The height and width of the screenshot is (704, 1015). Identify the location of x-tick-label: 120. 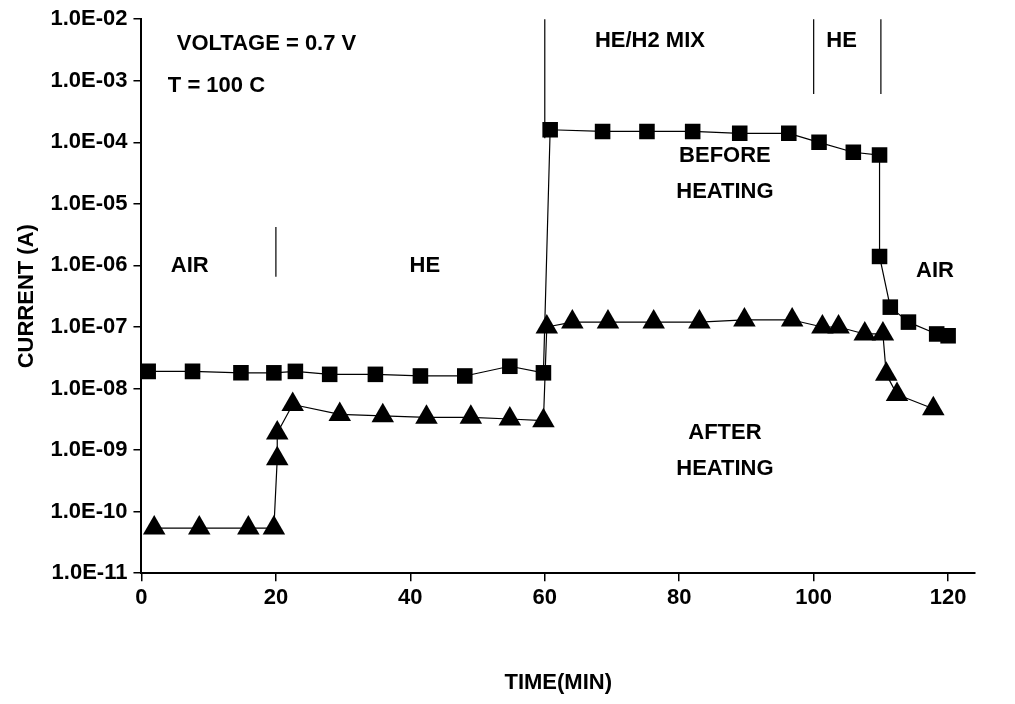
(948, 597).